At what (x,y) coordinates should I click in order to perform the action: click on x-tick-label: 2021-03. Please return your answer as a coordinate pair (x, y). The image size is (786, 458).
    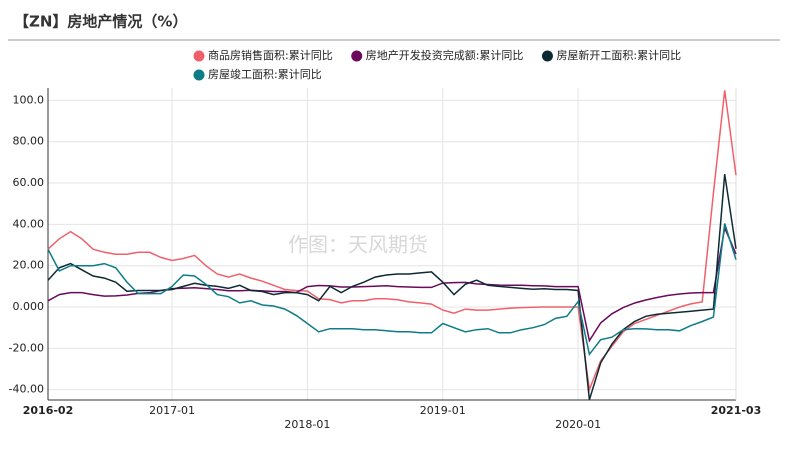
    Looking at the image, I should click on (736, 410).